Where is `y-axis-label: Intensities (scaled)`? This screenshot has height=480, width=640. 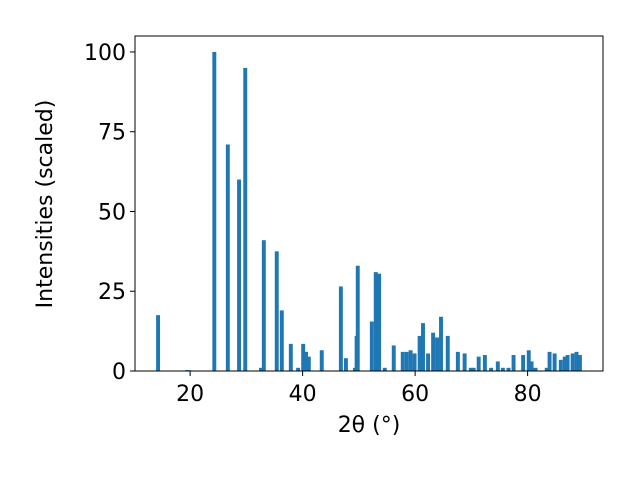 y-axis-label: Intensities (scaled) is located at coordinates (45, 204).